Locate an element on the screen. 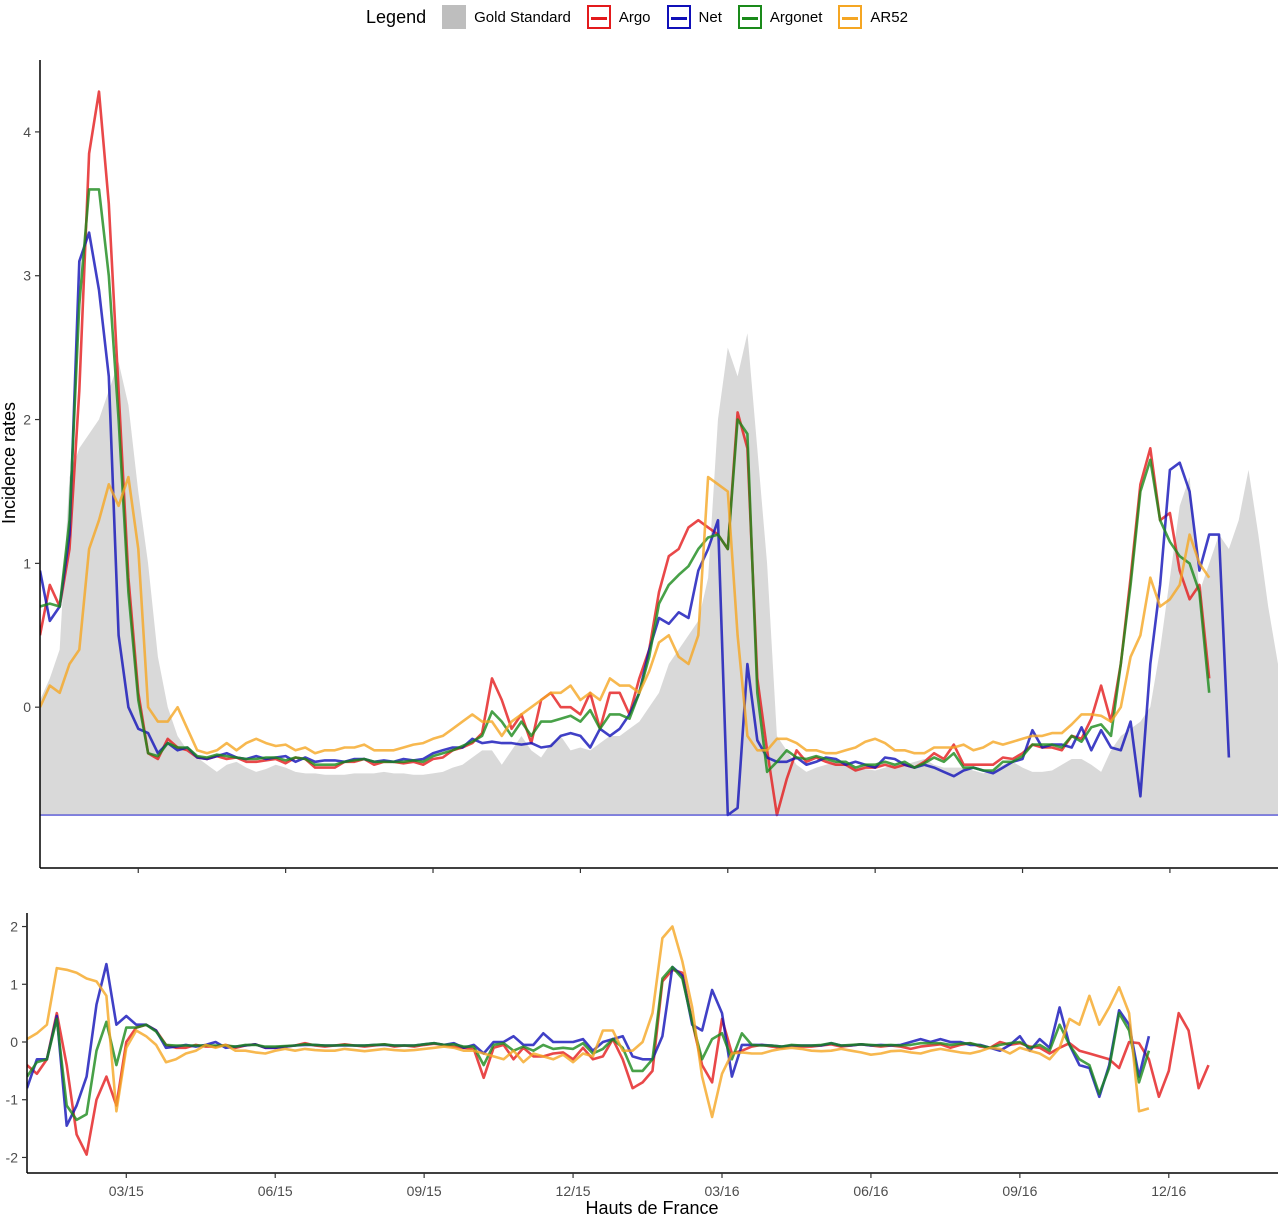 The height and width of the screenshot is (1217, 1280). legend-item-net: Net is located at coordinates (694, 17).